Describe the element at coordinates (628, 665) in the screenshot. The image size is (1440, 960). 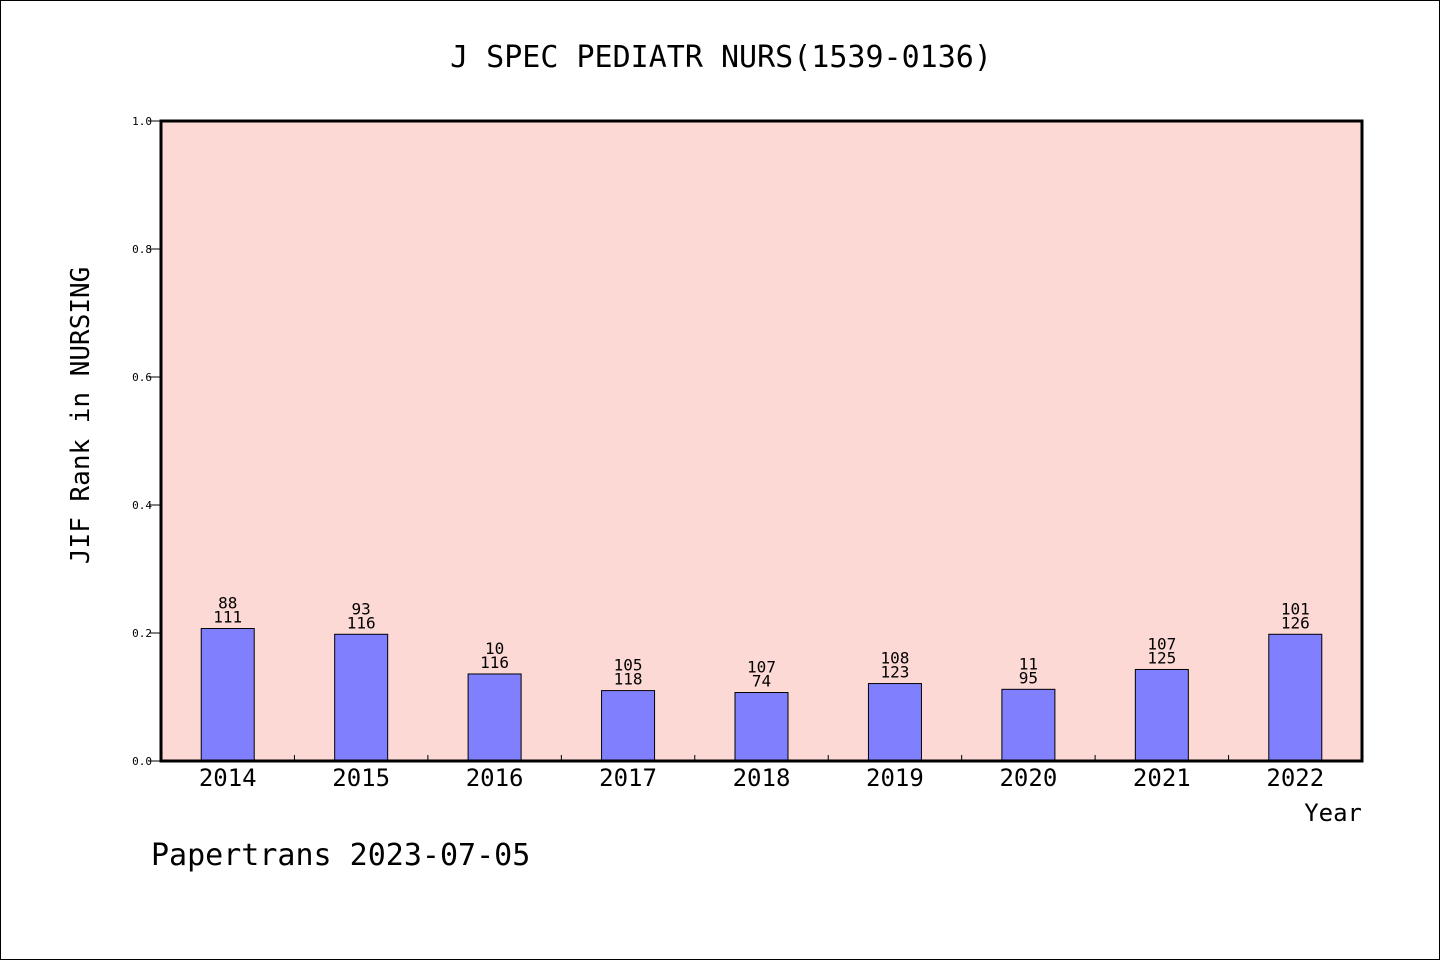
I see `bar-label-rank: 105` at that location.